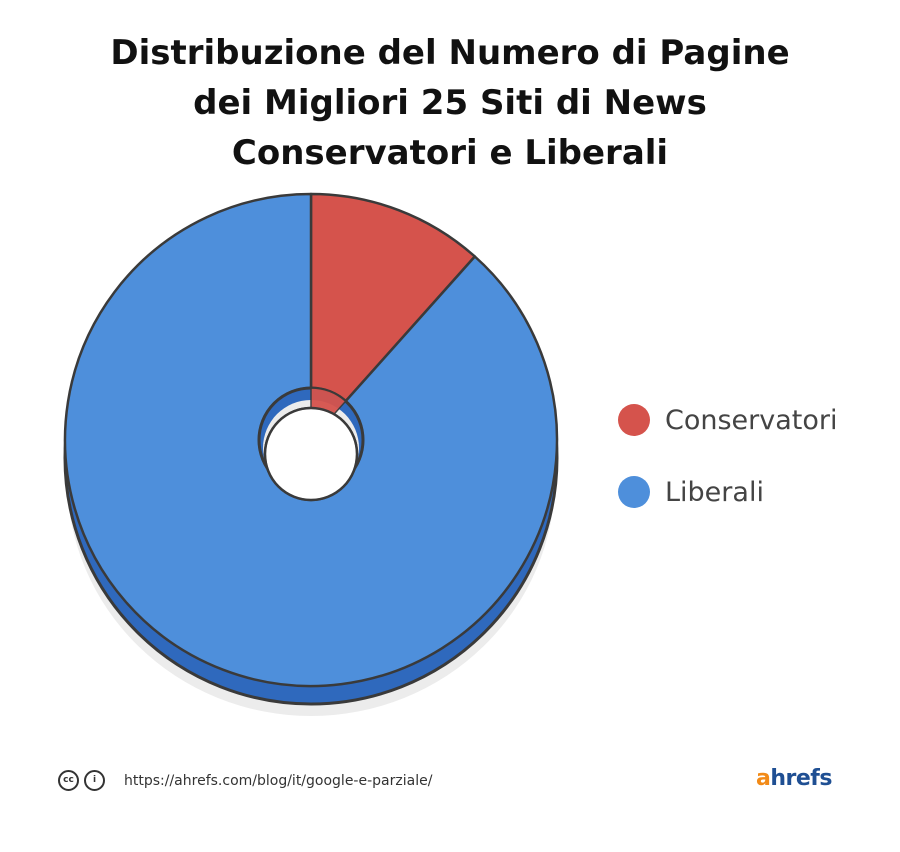  Describe the element at coordinates (68, 780) in the screenshot. I see `creative-commons-icon: cc` at that location.